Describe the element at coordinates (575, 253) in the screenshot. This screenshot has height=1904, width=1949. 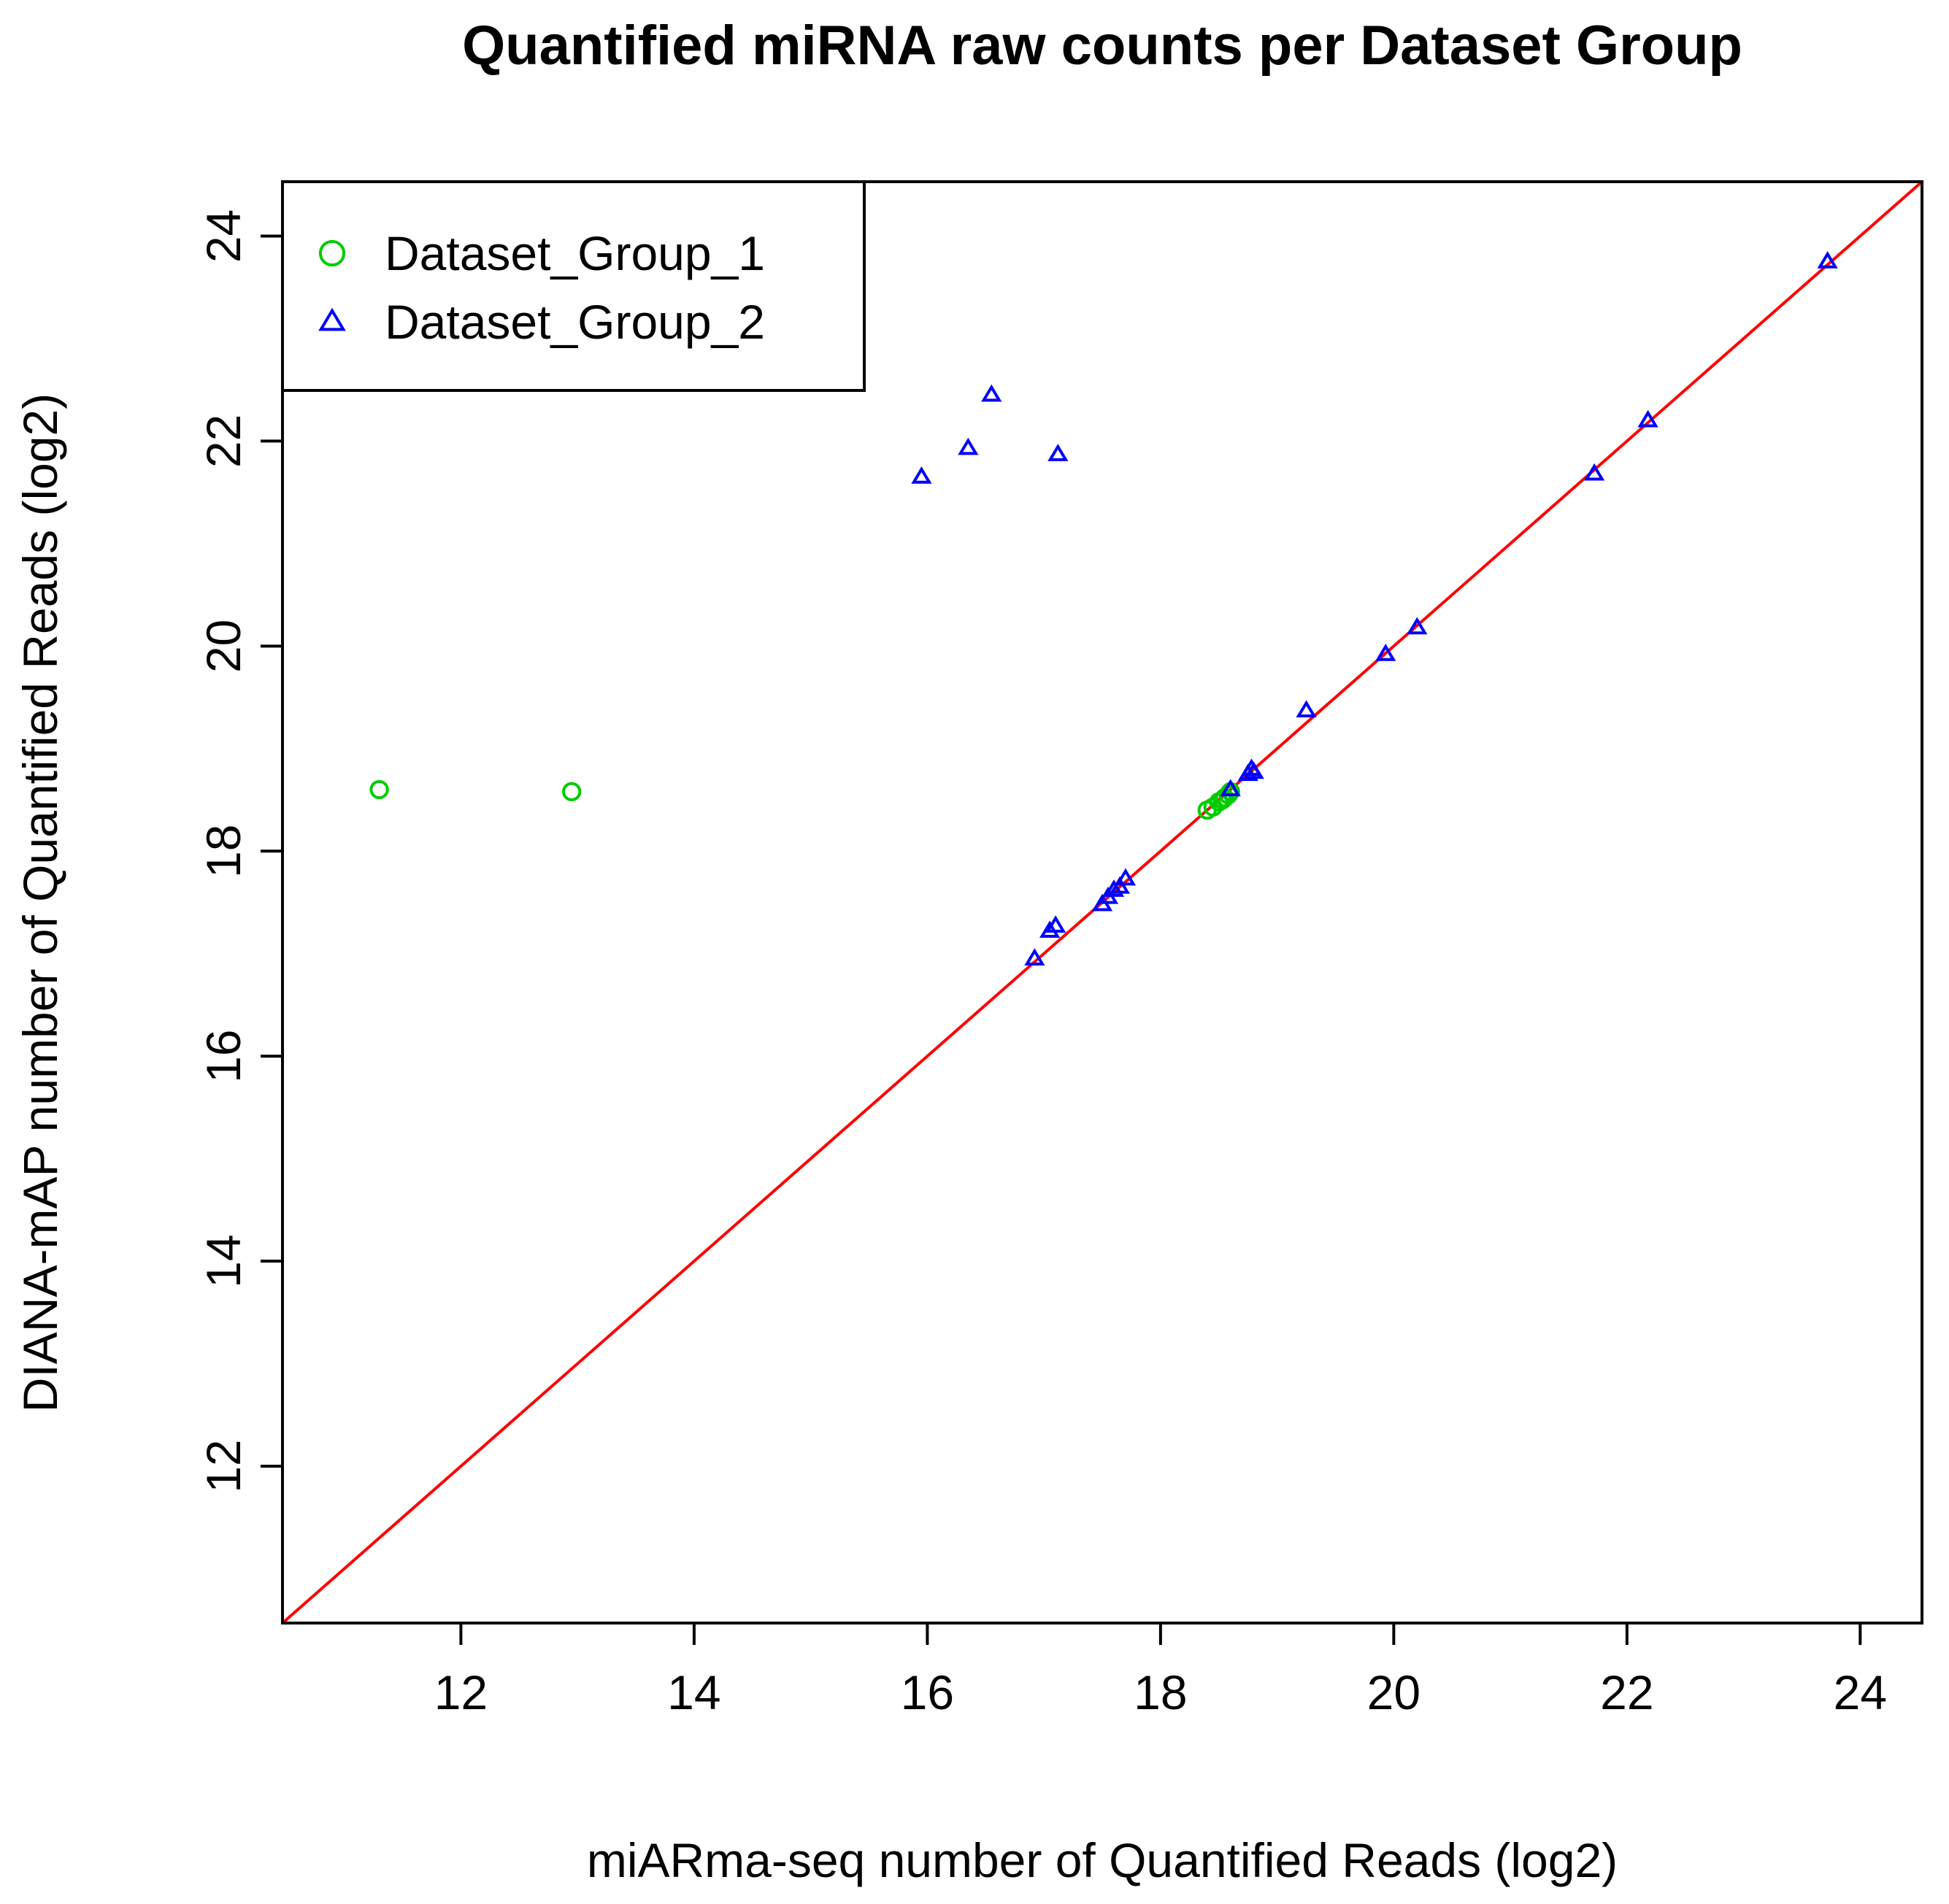
I see `legend-label-dataset-group-1: Dataset_Group_1` at that location.